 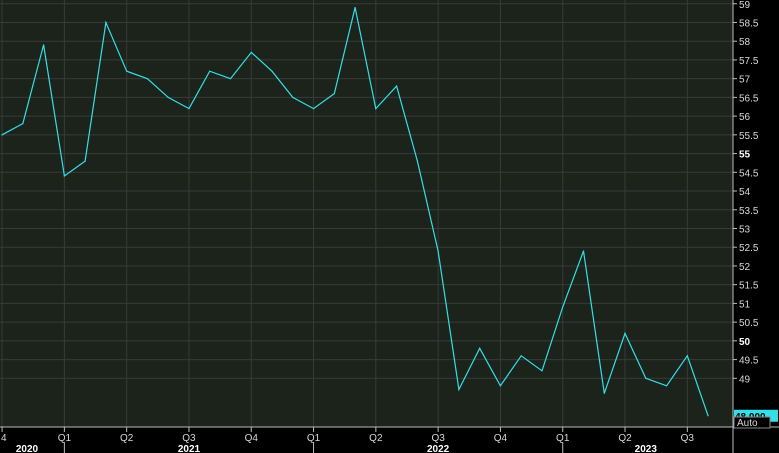 I want to click on y-tick-label: 52.5, so click(x=749, y=248).